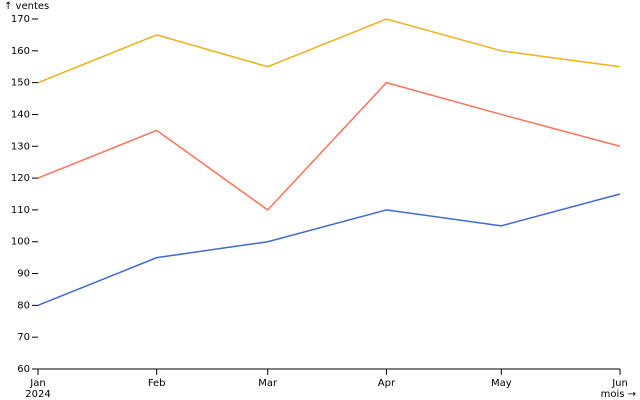 Image resolution: width=640 pixels, height=400 pixels. I want to click on y-tick-label: 110, so click(20, 210).